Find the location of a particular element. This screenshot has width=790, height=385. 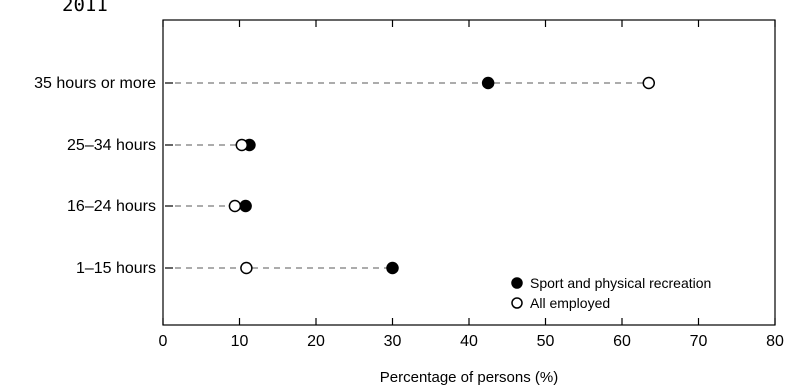

category-label: 1–15 hours is located at coordinates (116, 268).